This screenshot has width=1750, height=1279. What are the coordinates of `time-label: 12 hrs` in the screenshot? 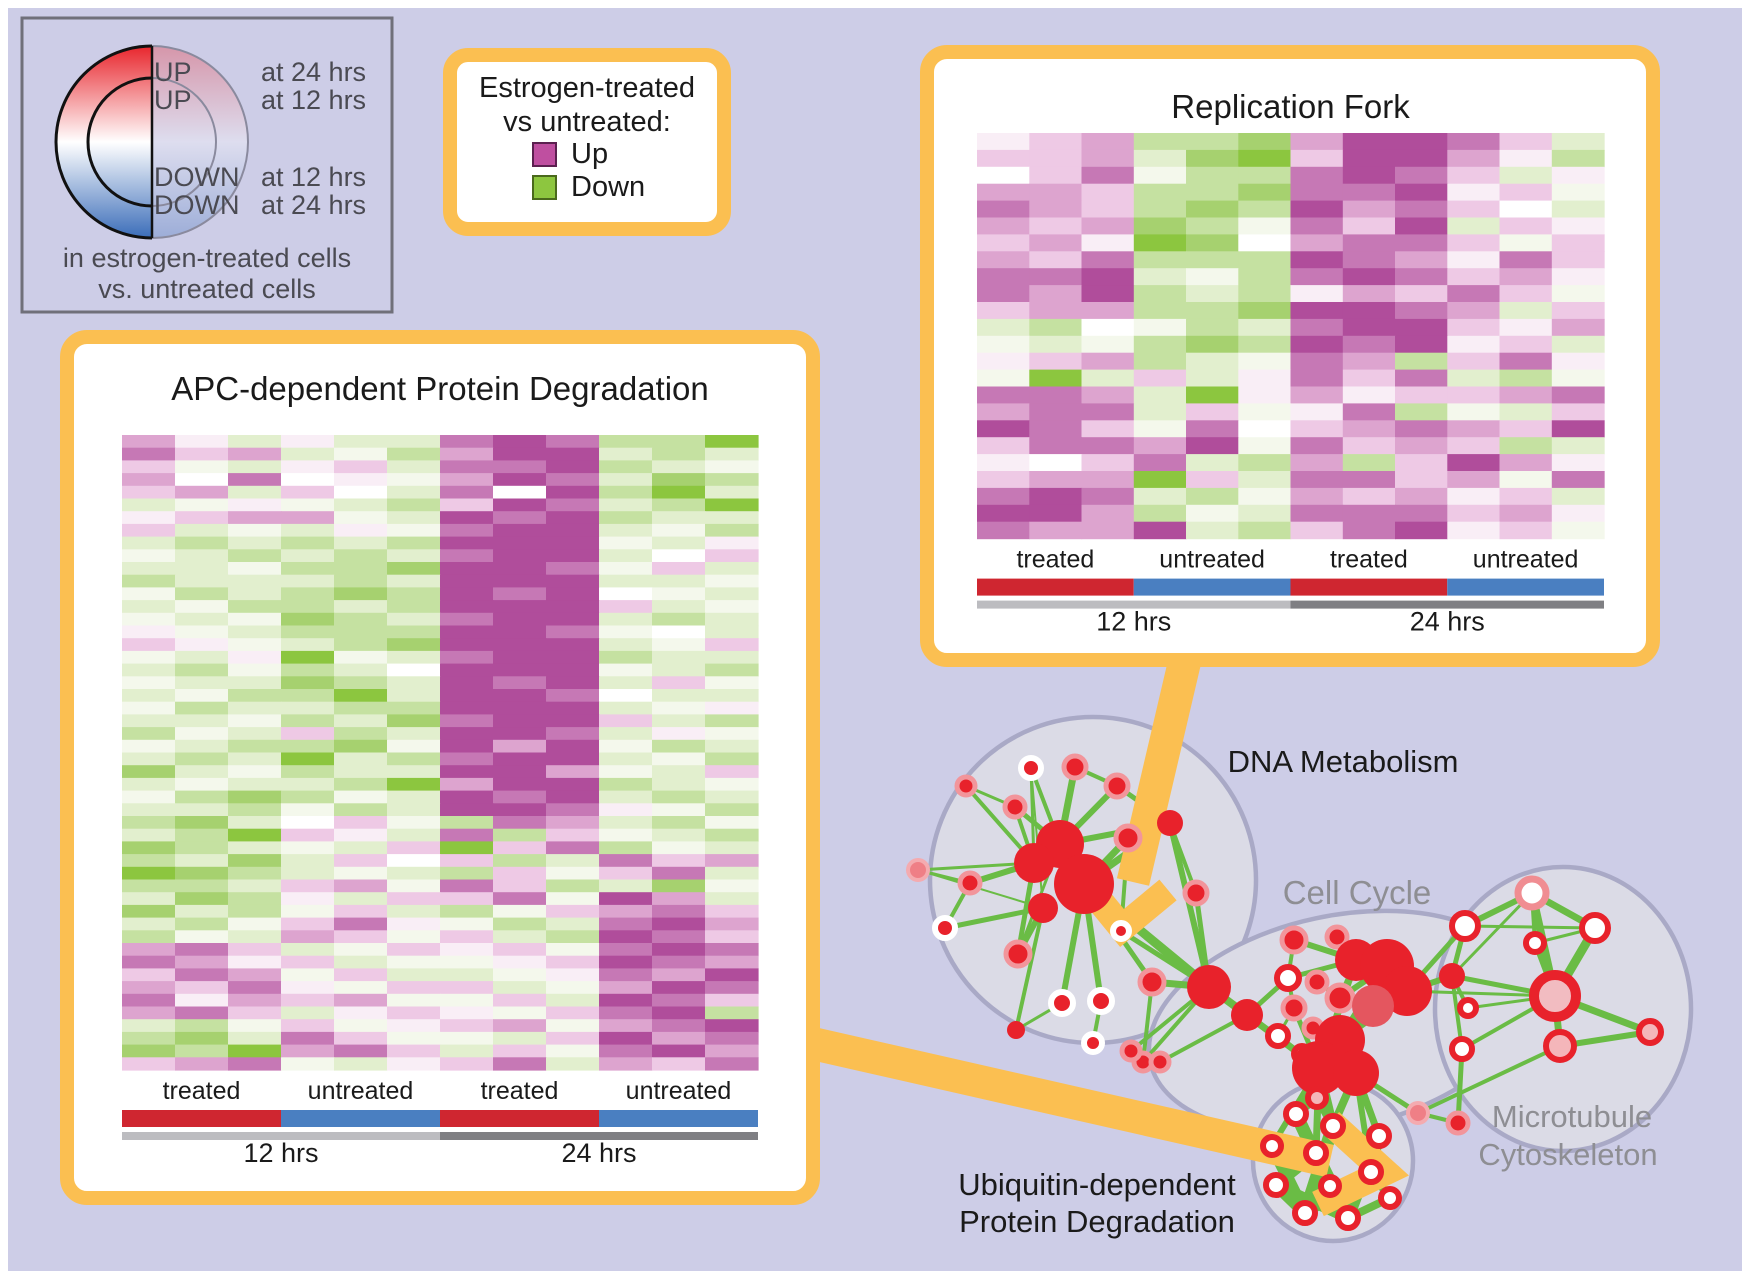 It's located at (280, 1153).